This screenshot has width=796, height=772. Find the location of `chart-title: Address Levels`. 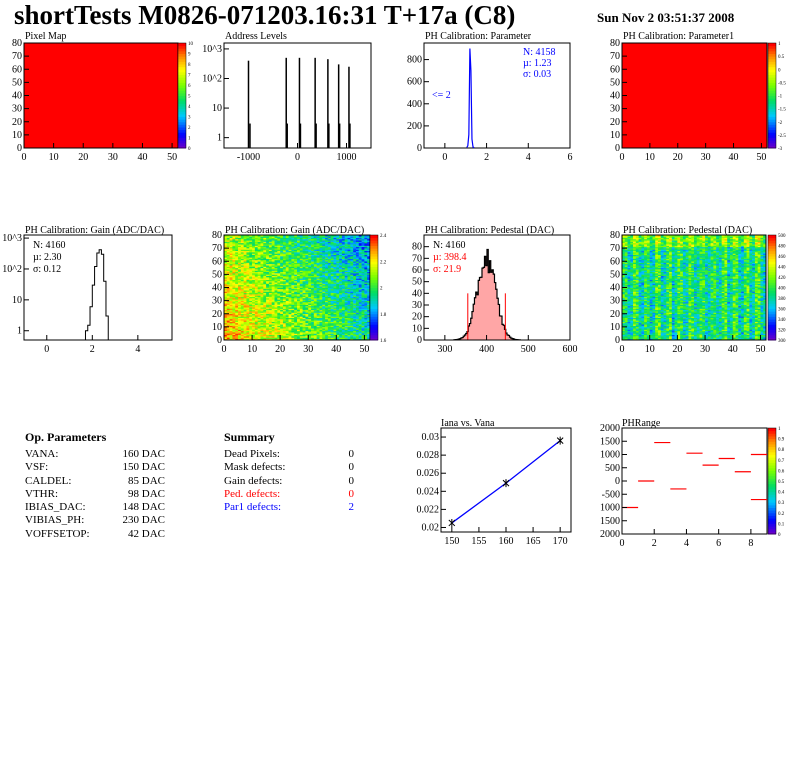

chart-title: Address Levels is located at coordinates (256, 36).